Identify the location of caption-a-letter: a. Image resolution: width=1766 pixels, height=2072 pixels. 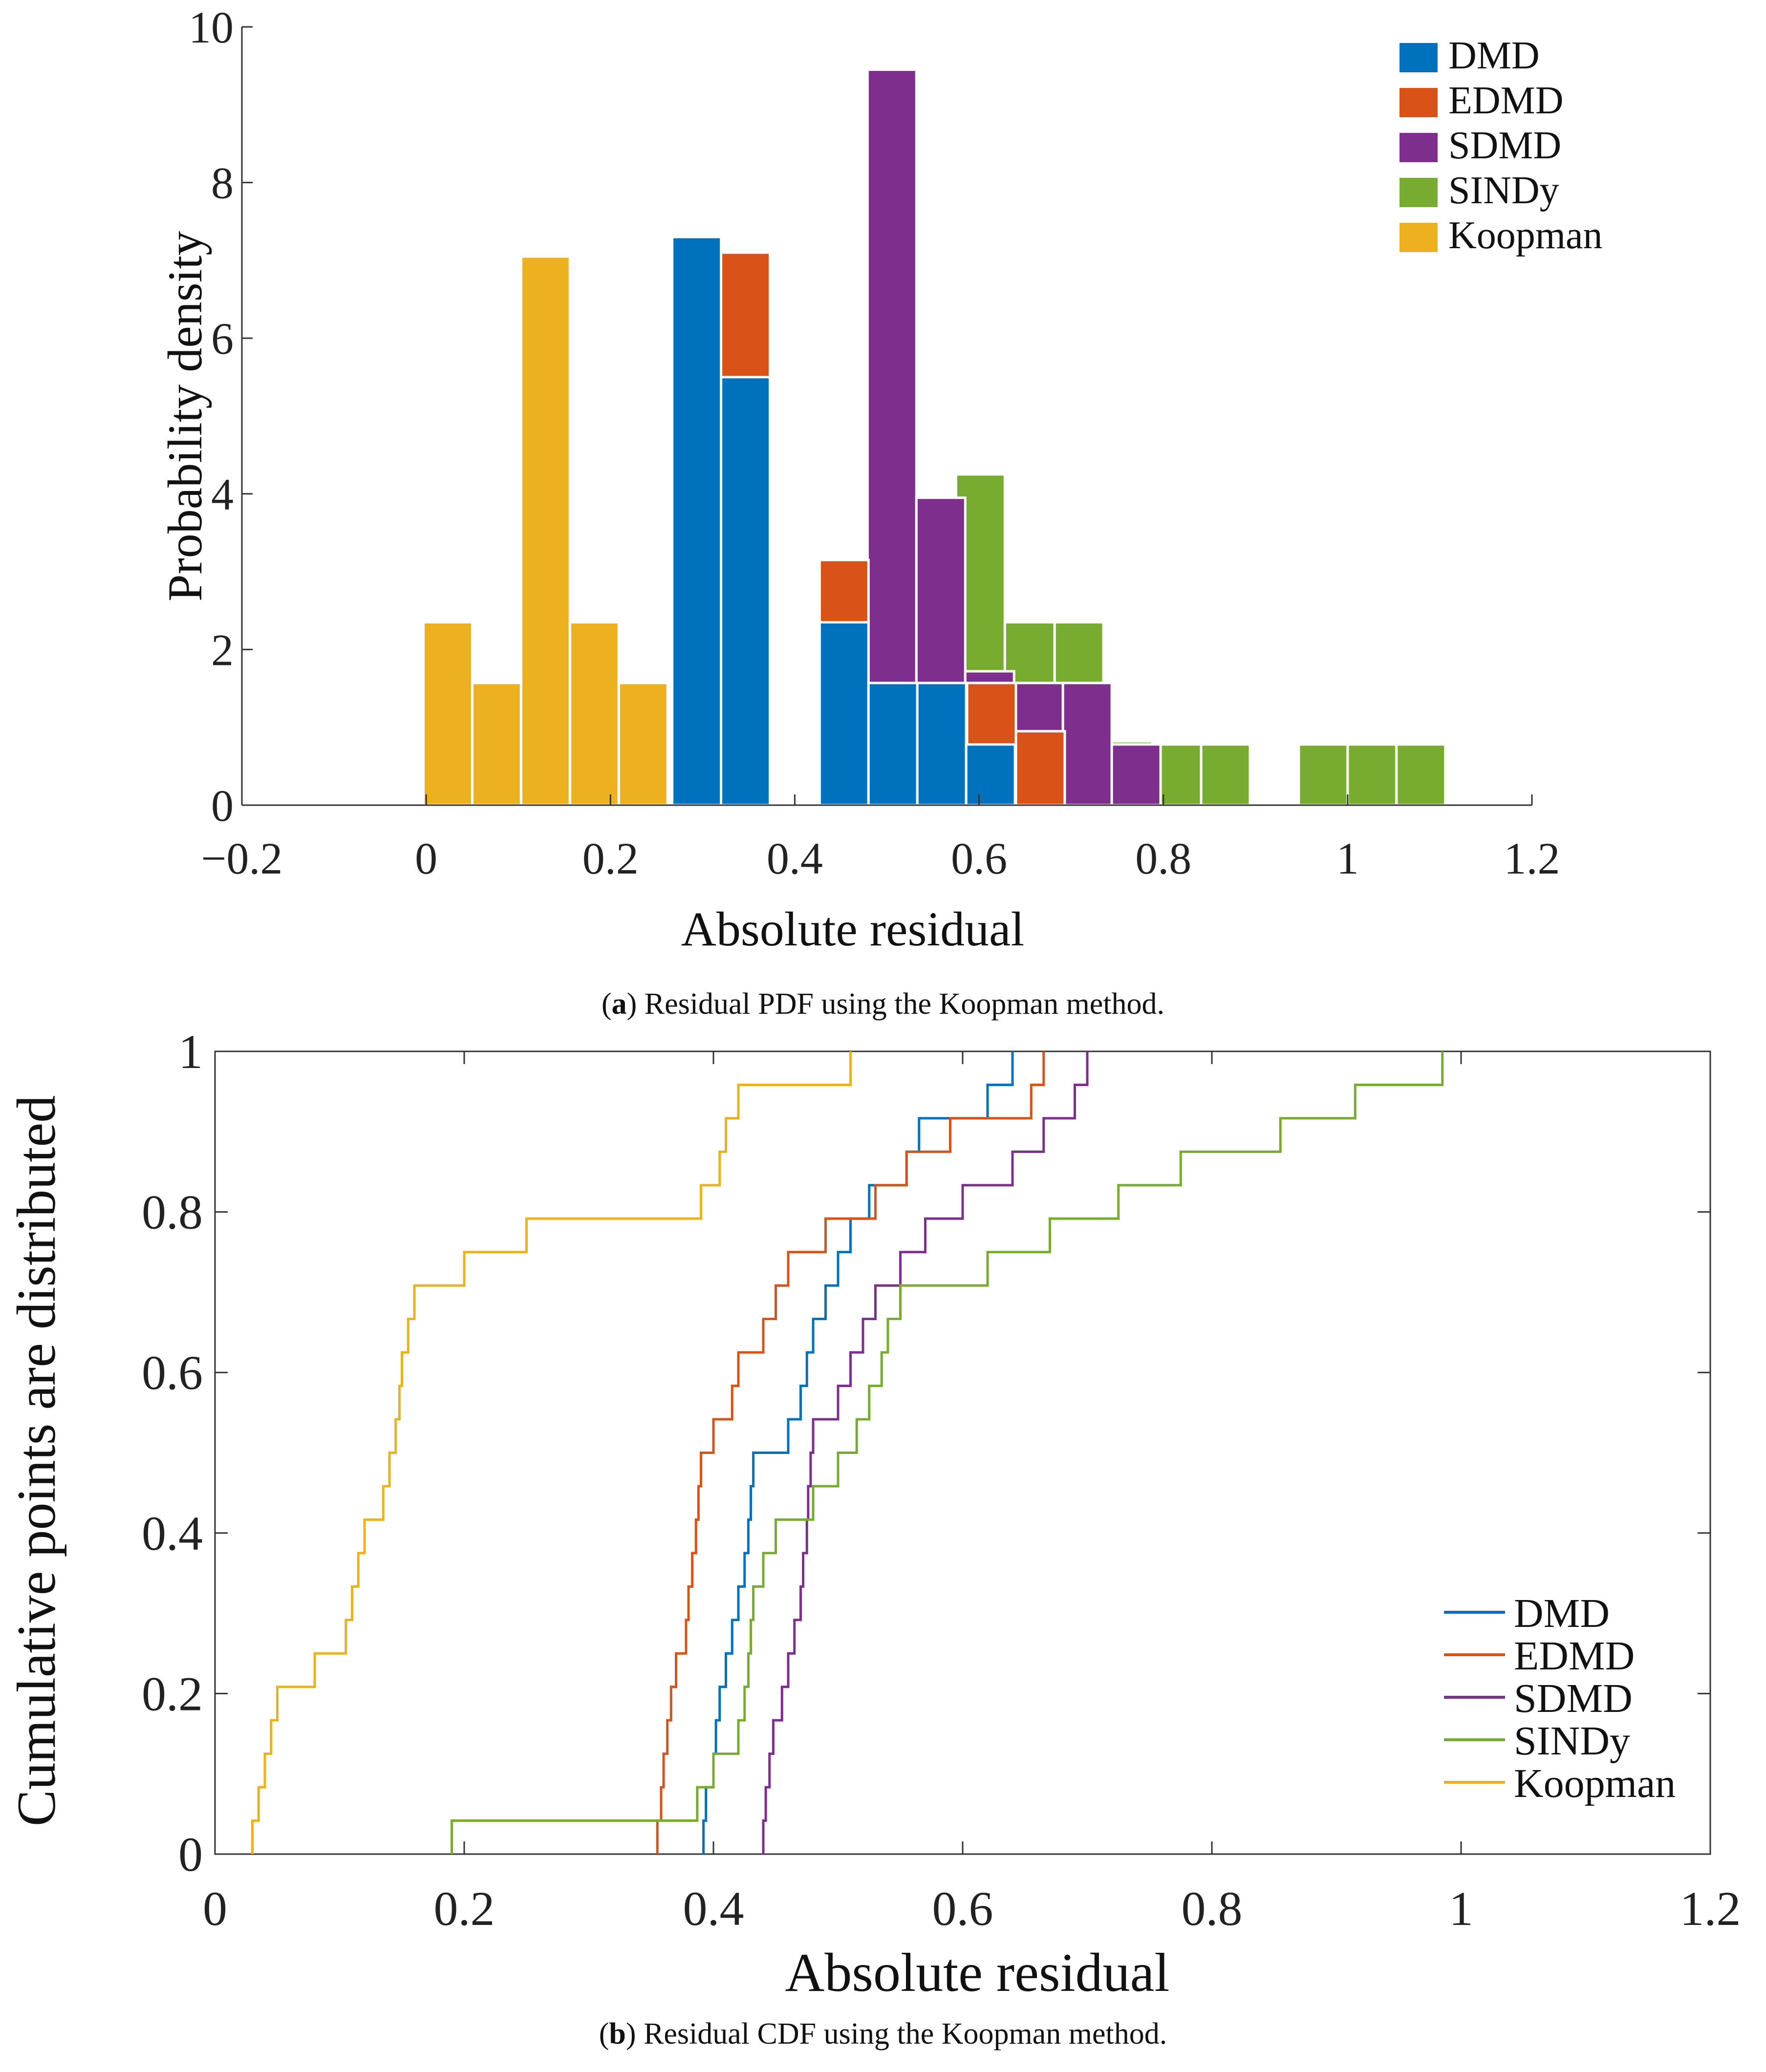
(619, 1004).